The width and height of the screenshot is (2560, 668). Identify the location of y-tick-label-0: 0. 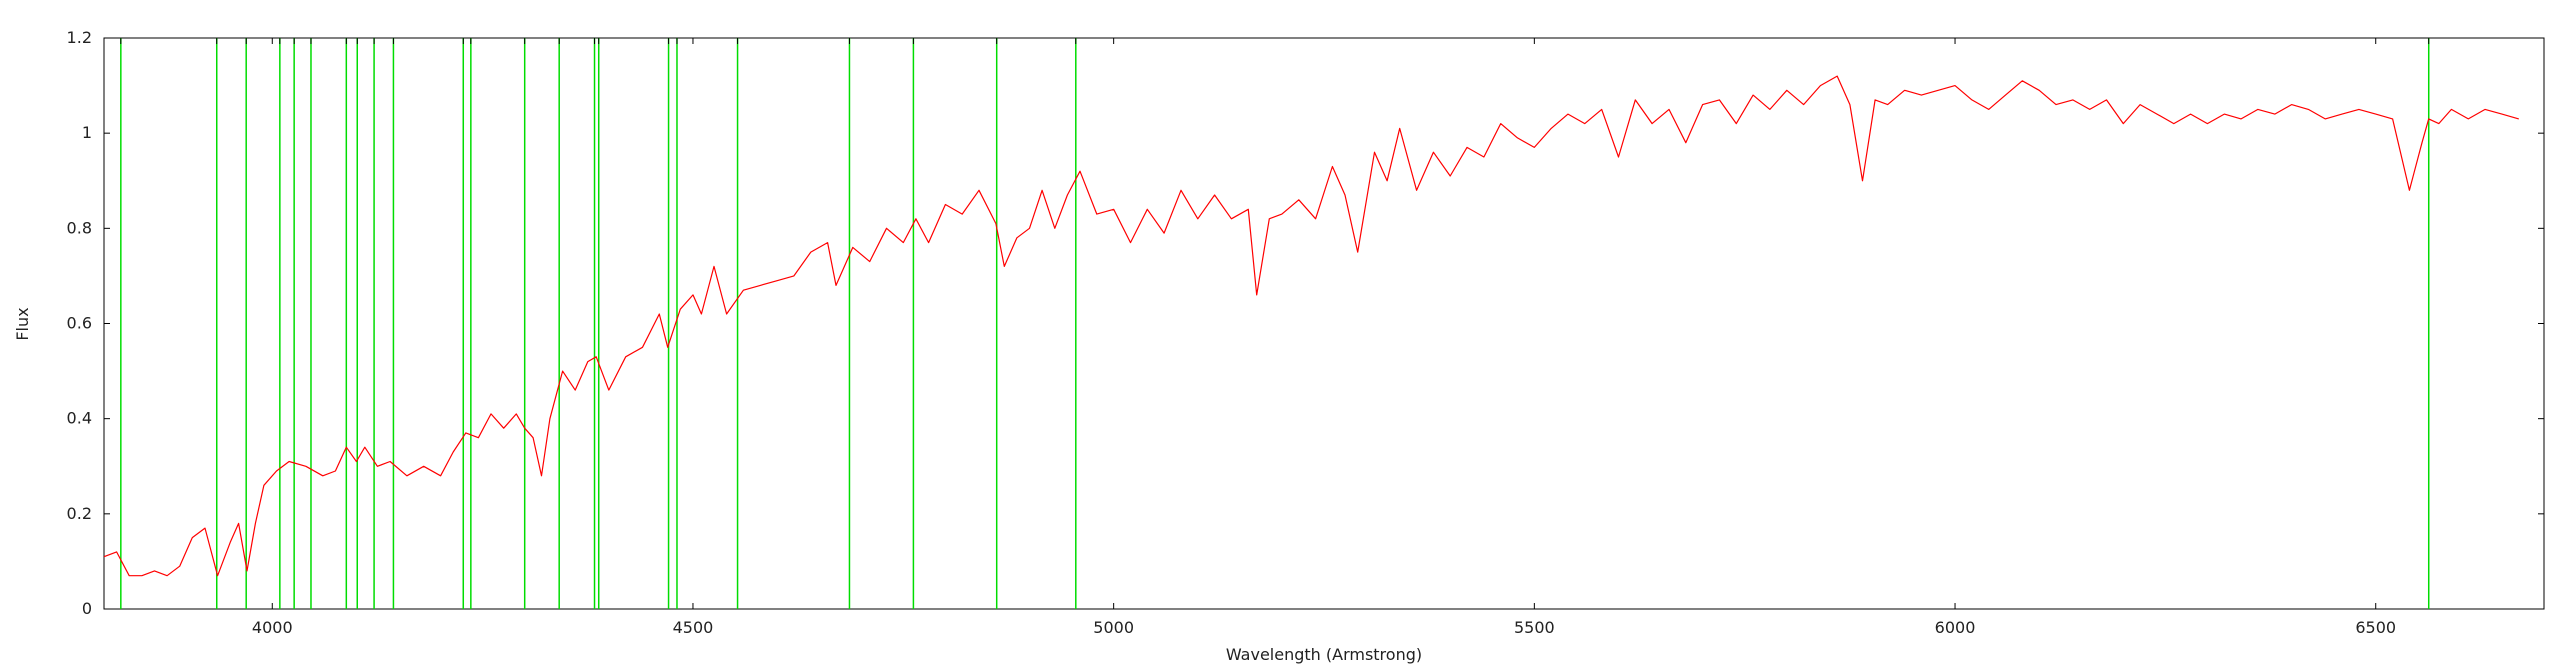
(87, 608).